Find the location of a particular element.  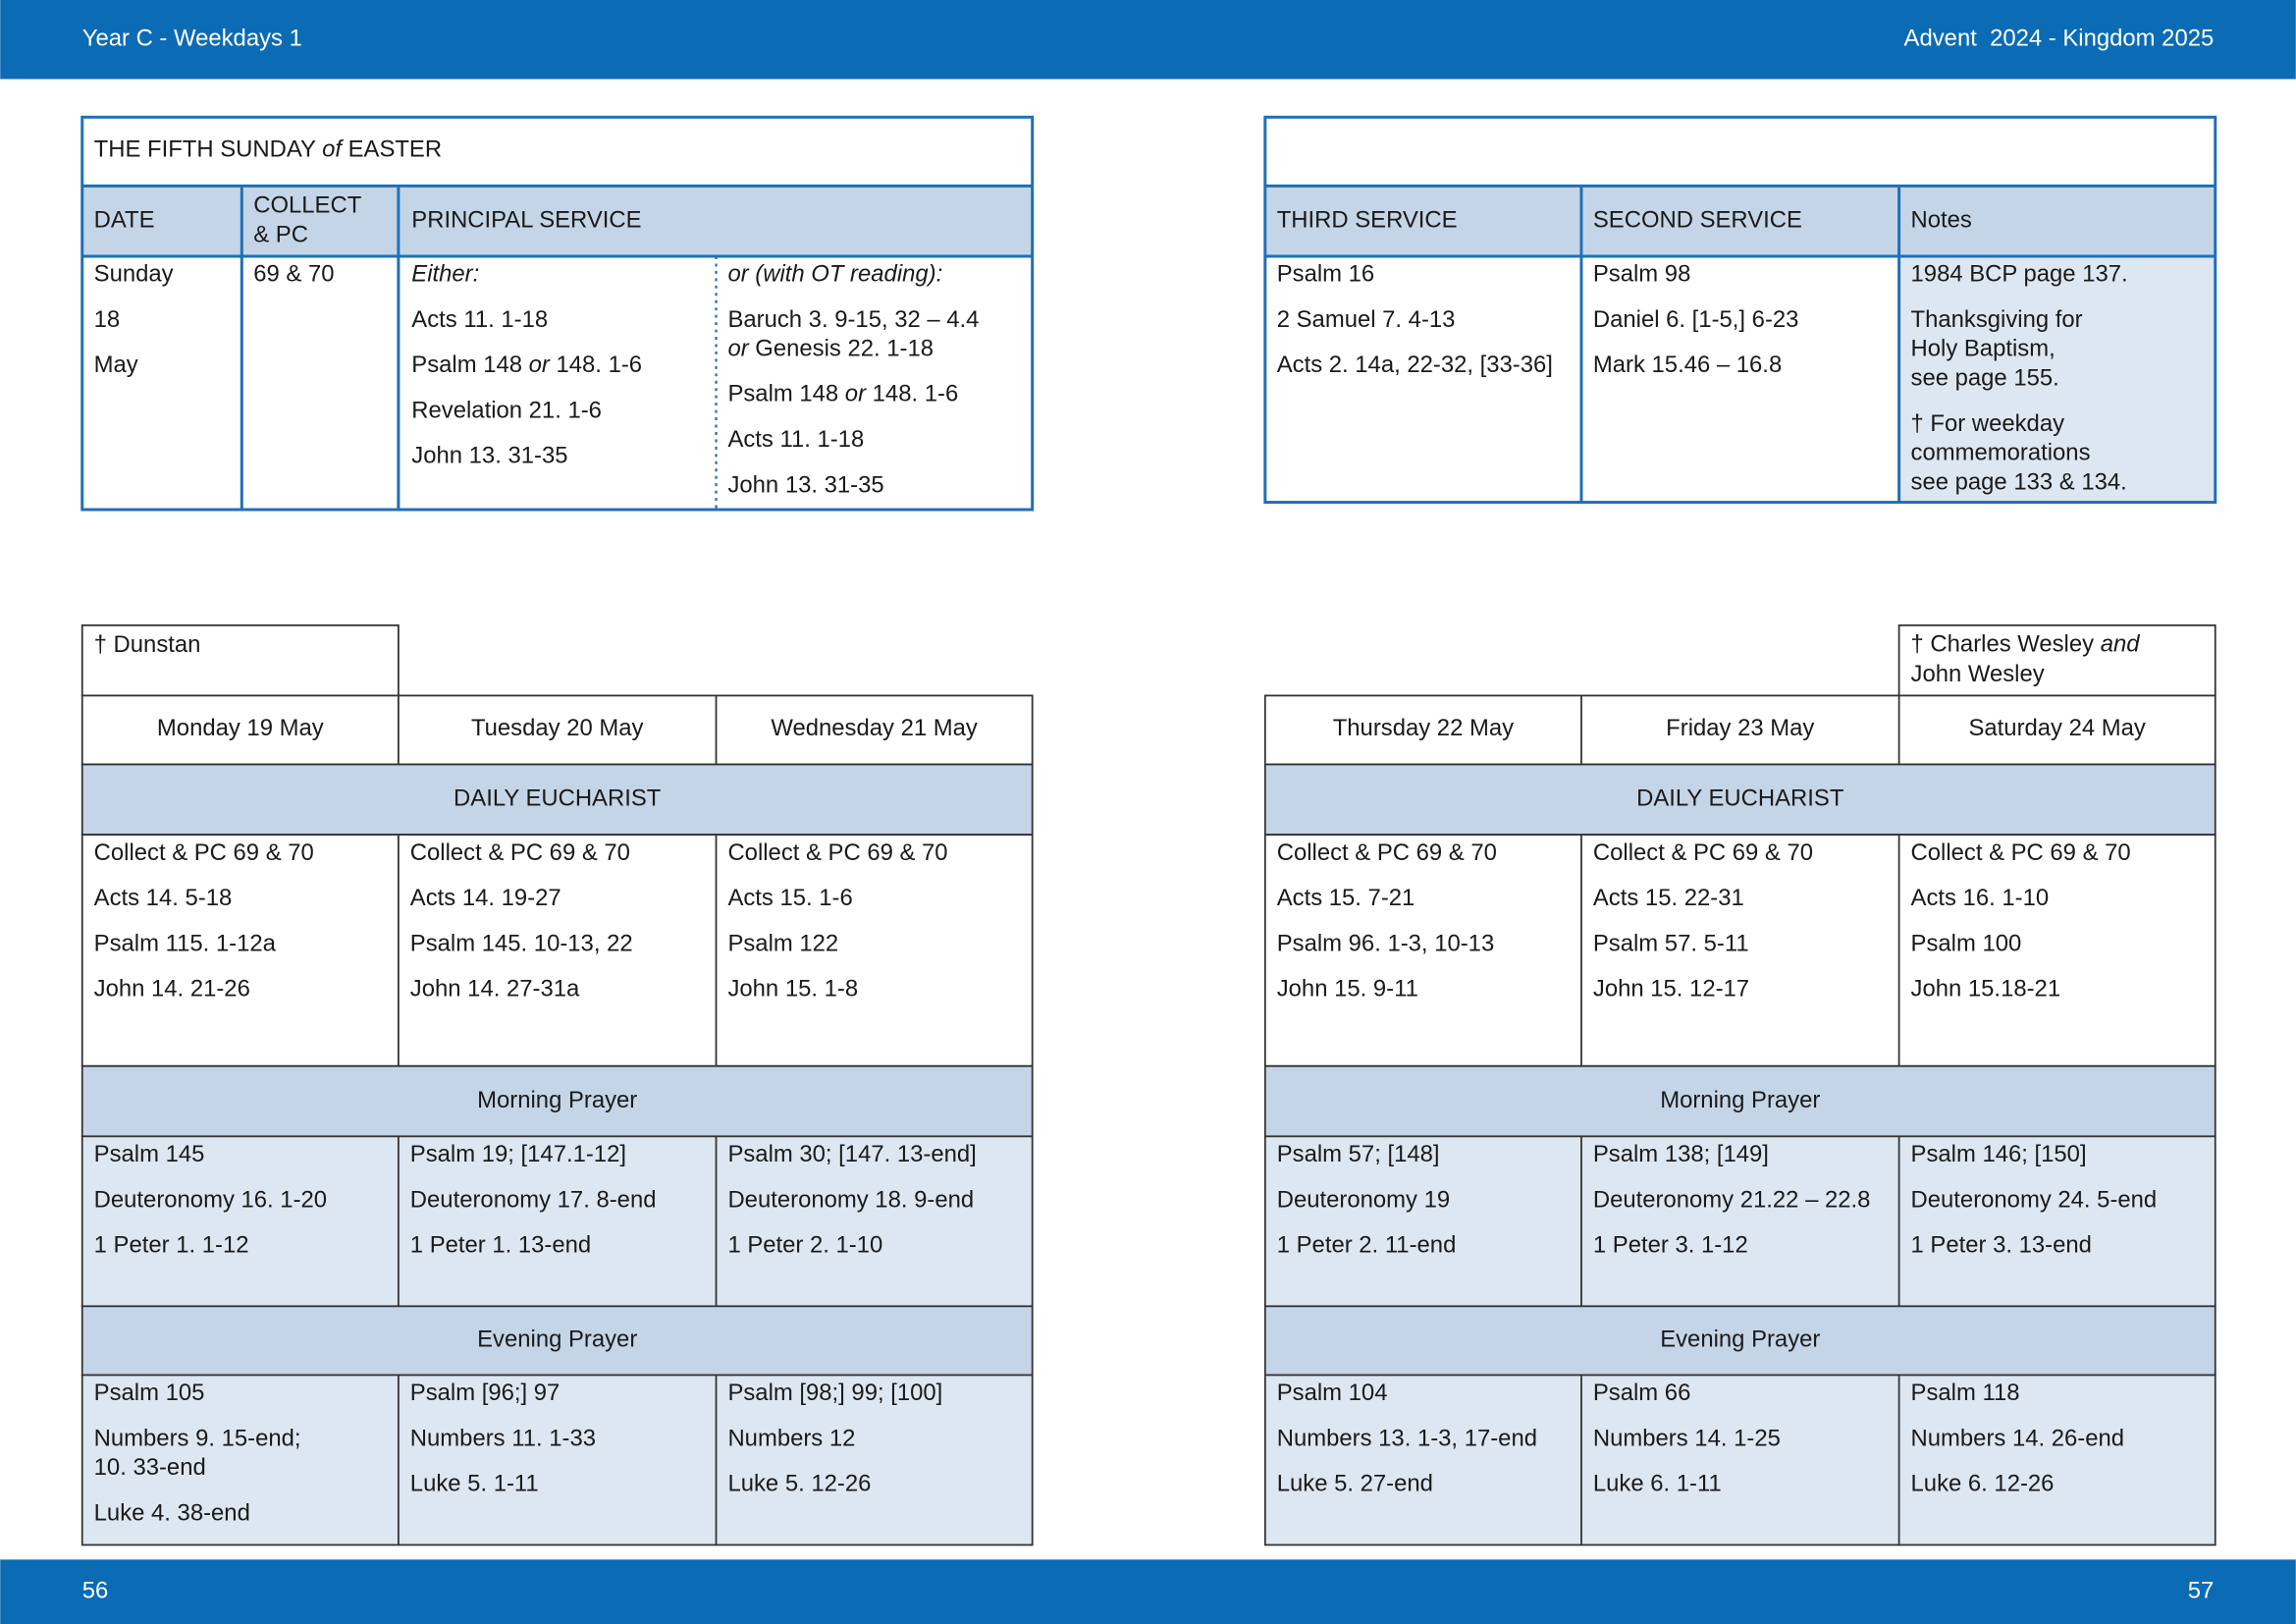

text-run: THE FIFTH SUNDAY is located at coordinates (208, 149).